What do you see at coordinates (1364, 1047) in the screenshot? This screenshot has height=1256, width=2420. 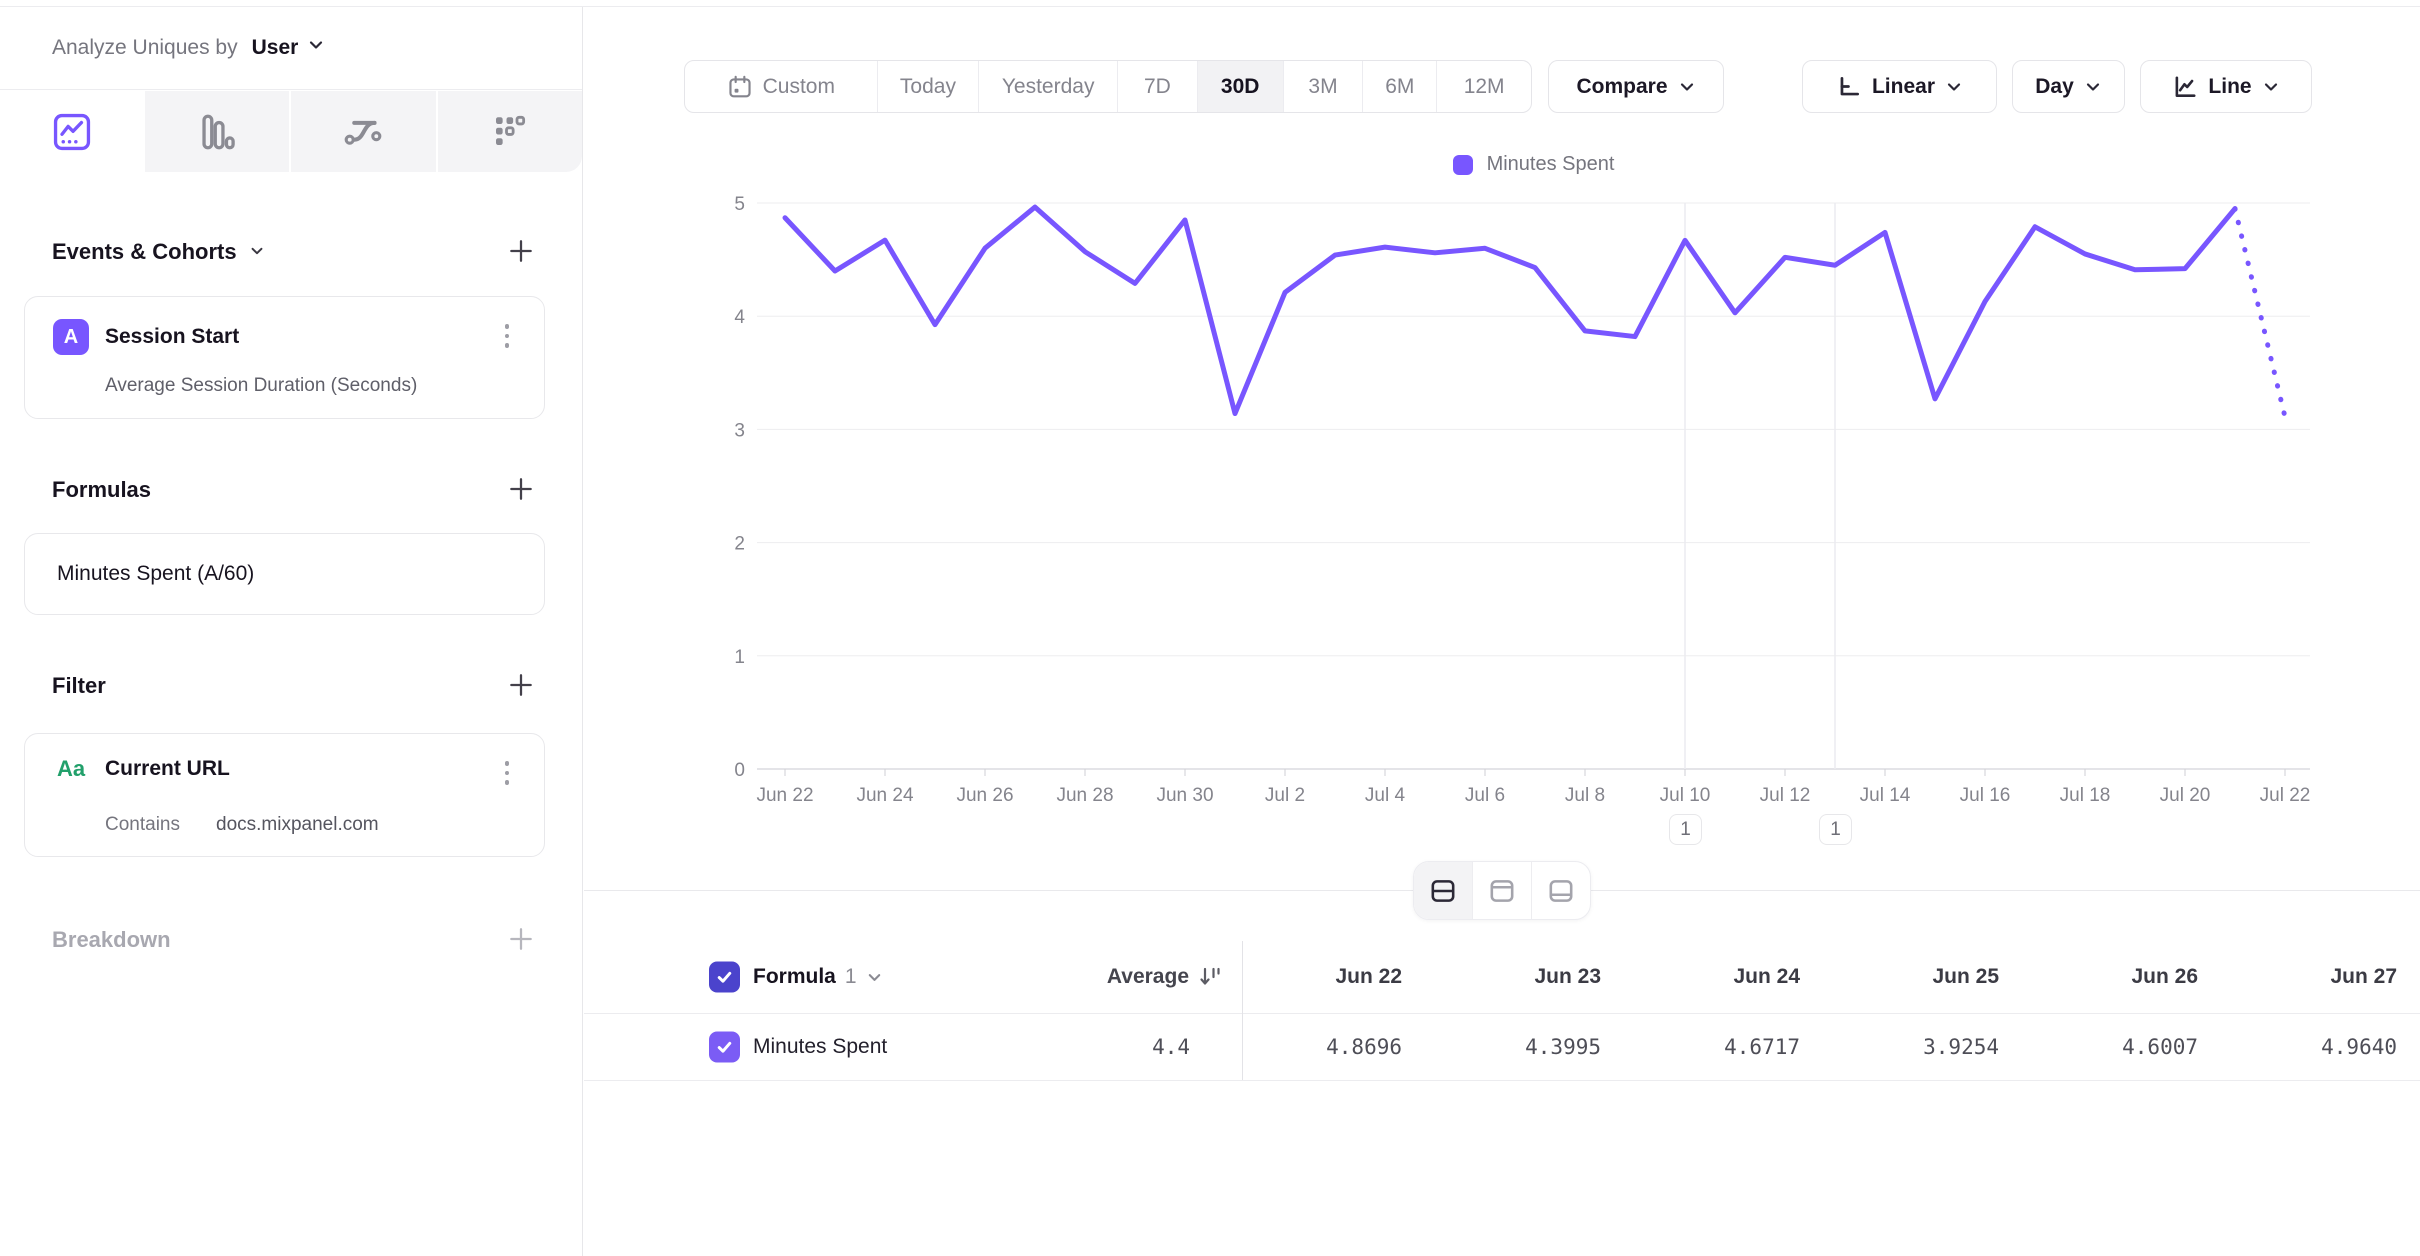 I see `table-cell-value: 4.8696` at bounding box center [1364, 1047].